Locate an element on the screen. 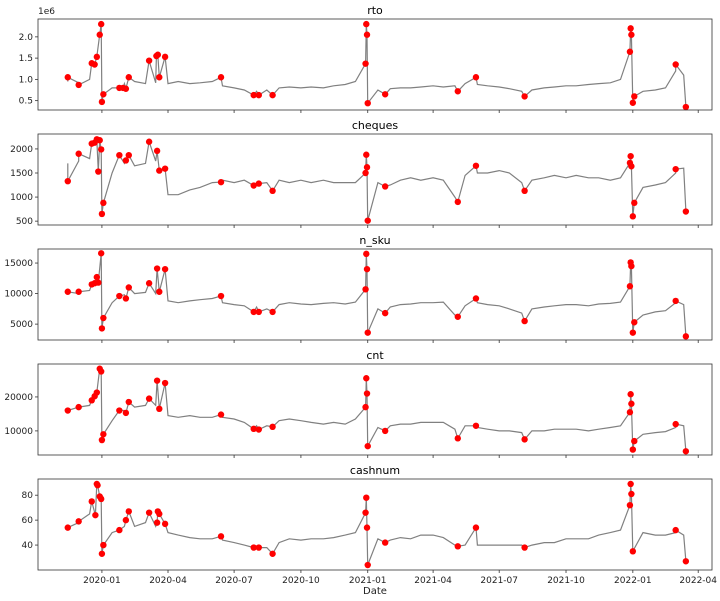  y-tick-label: 15000 is located at coordinates (18, 264).